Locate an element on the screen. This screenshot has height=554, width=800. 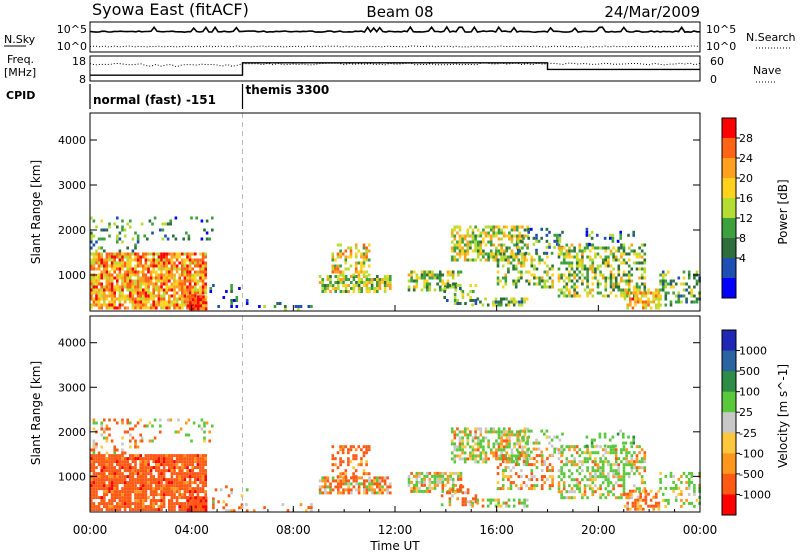
colorbar-swatch is located at coordinates (729, 128).